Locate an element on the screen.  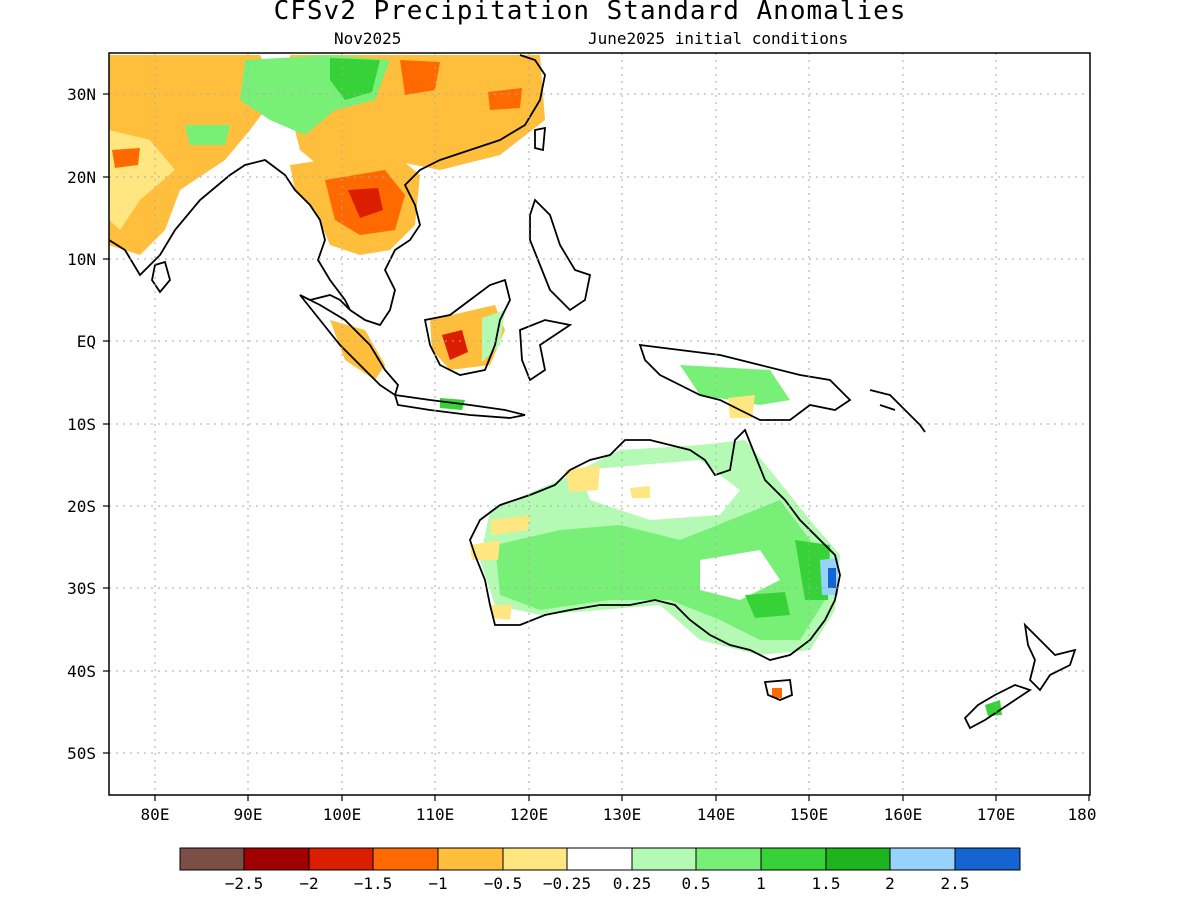
lat-labels: 30N 20N 10N EQ 10S 20S 30S 40S 50S is located at coordinates (81, 424).